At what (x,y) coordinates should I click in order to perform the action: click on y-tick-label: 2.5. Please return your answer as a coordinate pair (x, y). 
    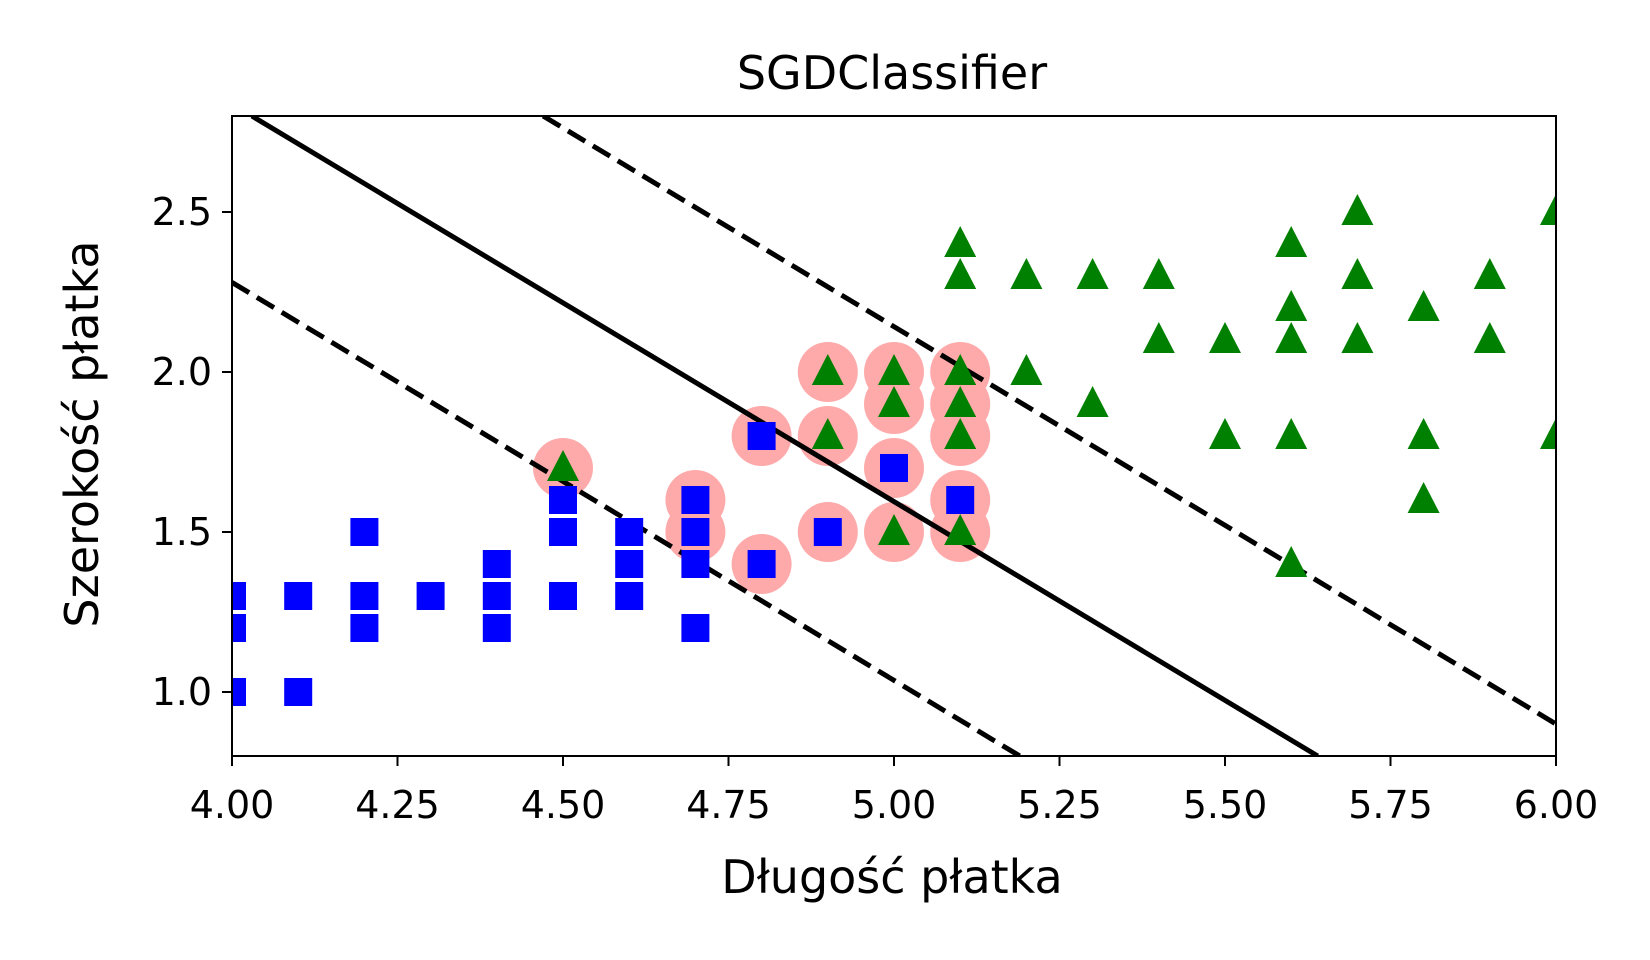
    Looking at the image, I should click on (182, 212).